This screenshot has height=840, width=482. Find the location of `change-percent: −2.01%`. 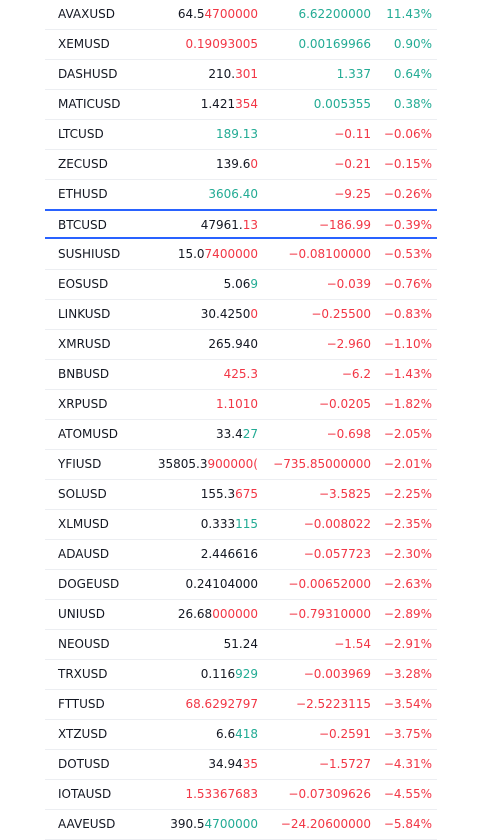

change-percent: −2.01% is located at coordinates (407, 464).